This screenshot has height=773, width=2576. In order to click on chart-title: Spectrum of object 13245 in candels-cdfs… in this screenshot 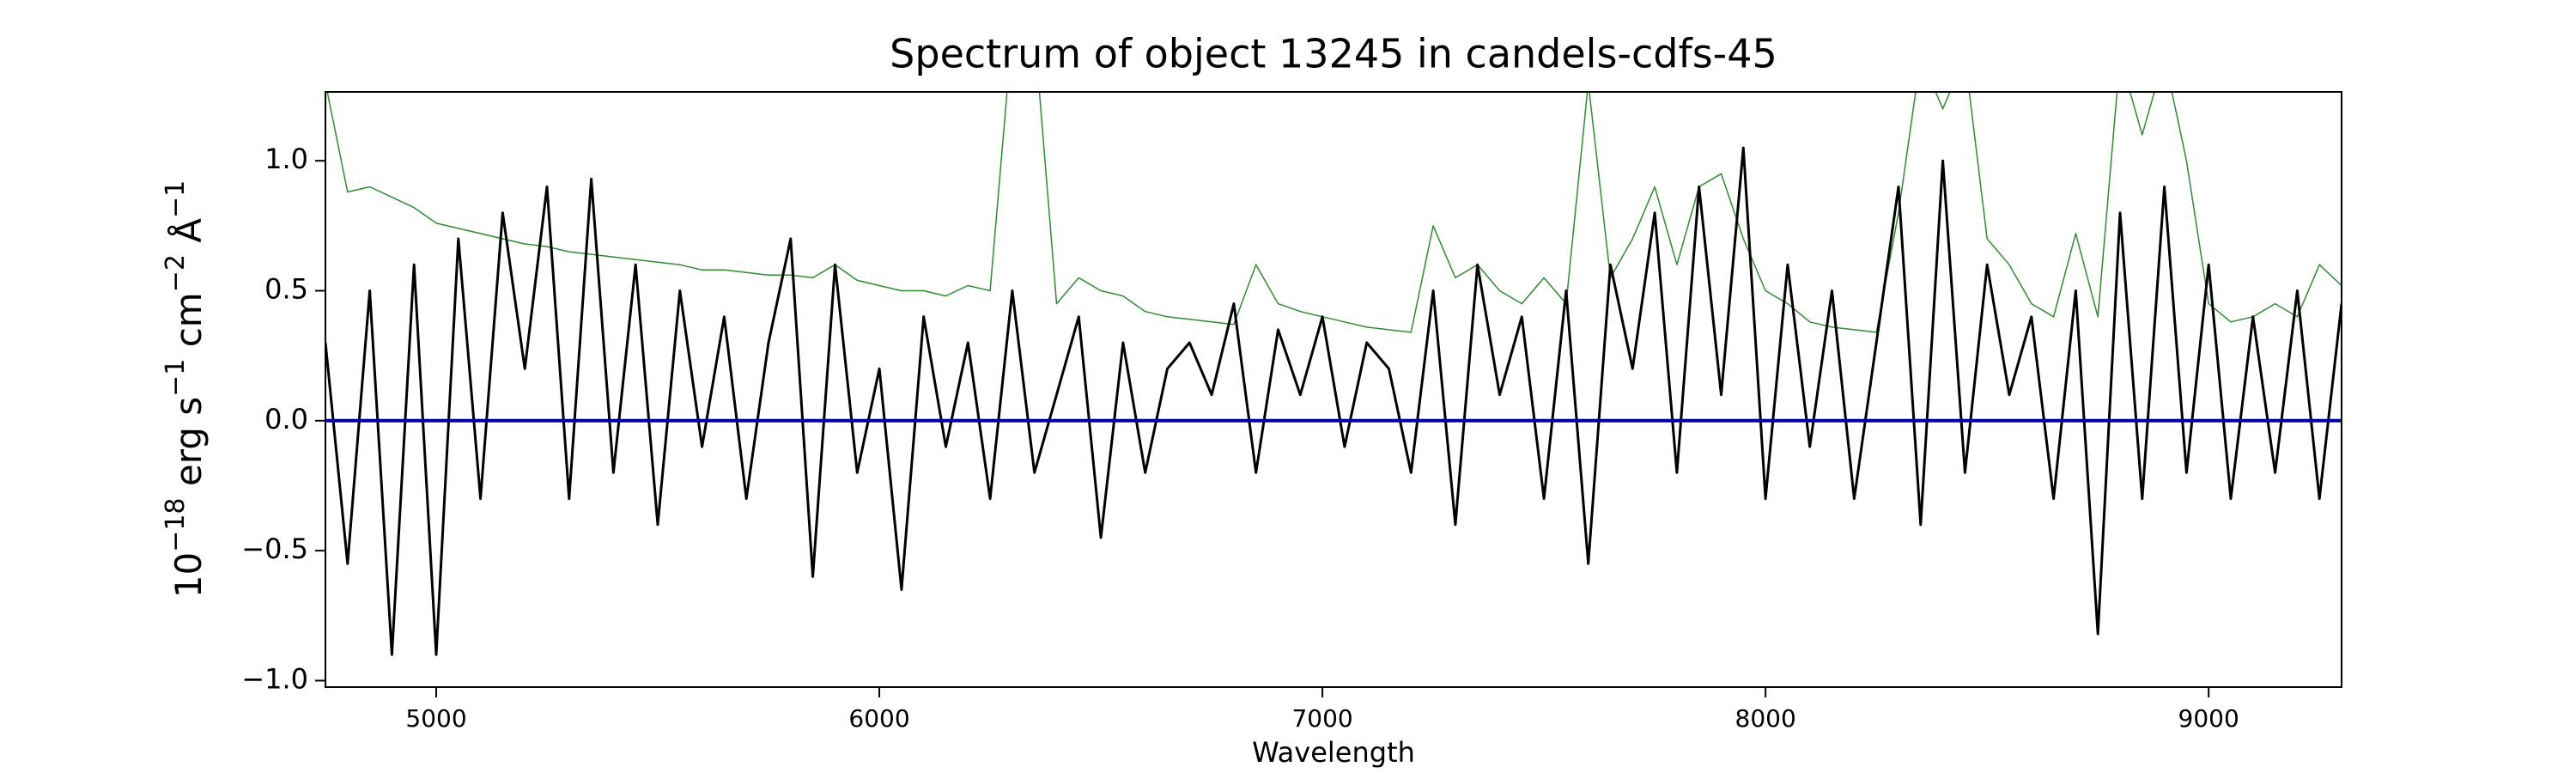, I will do `click(1334, 54)`.